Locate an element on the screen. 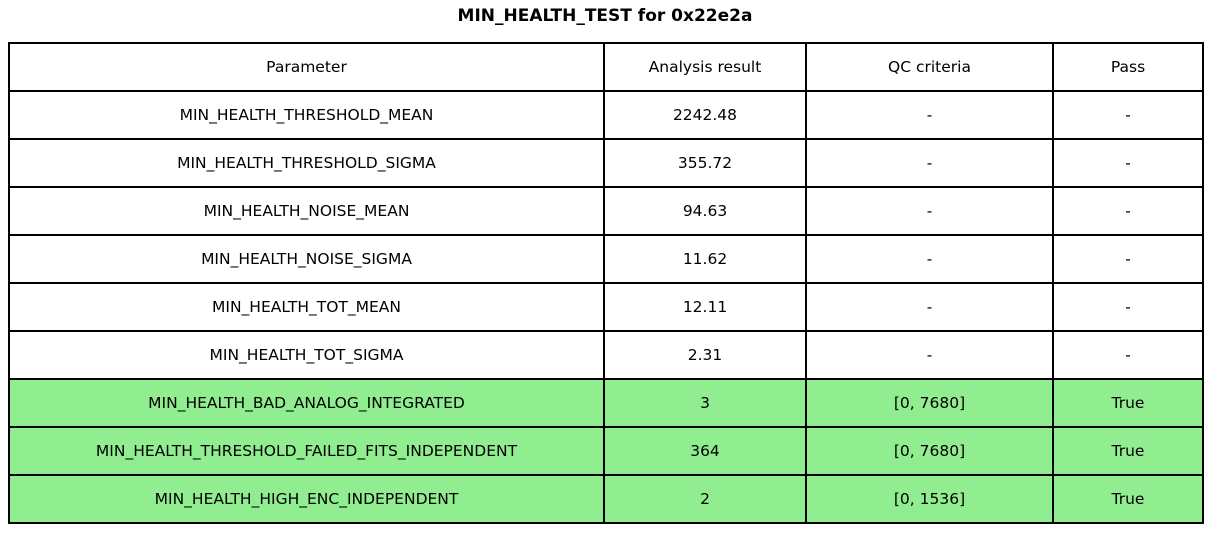 Image resolution: width=1210 pixels, height=553 pixels. table-row: MIN_HEALTH_TOT_SIGMA 2.31- - is located at coordinates (606, 355).